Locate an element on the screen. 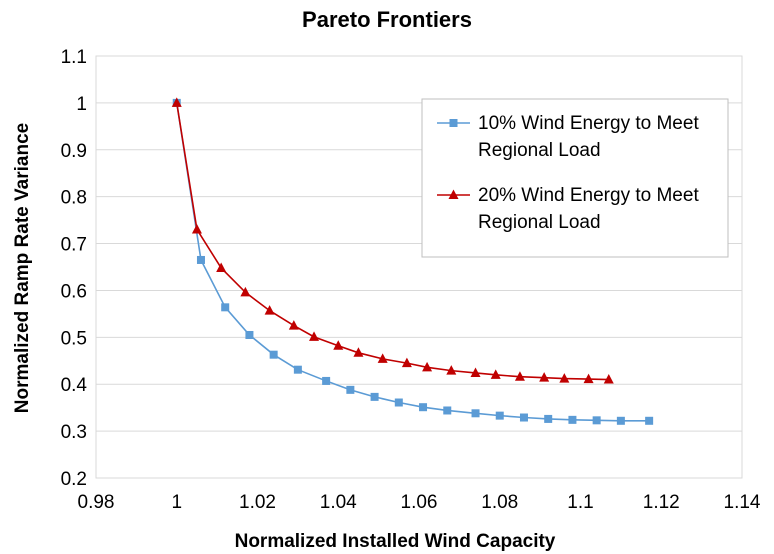  y-tick-label: 0.2 is located at coordinates (74, 479).